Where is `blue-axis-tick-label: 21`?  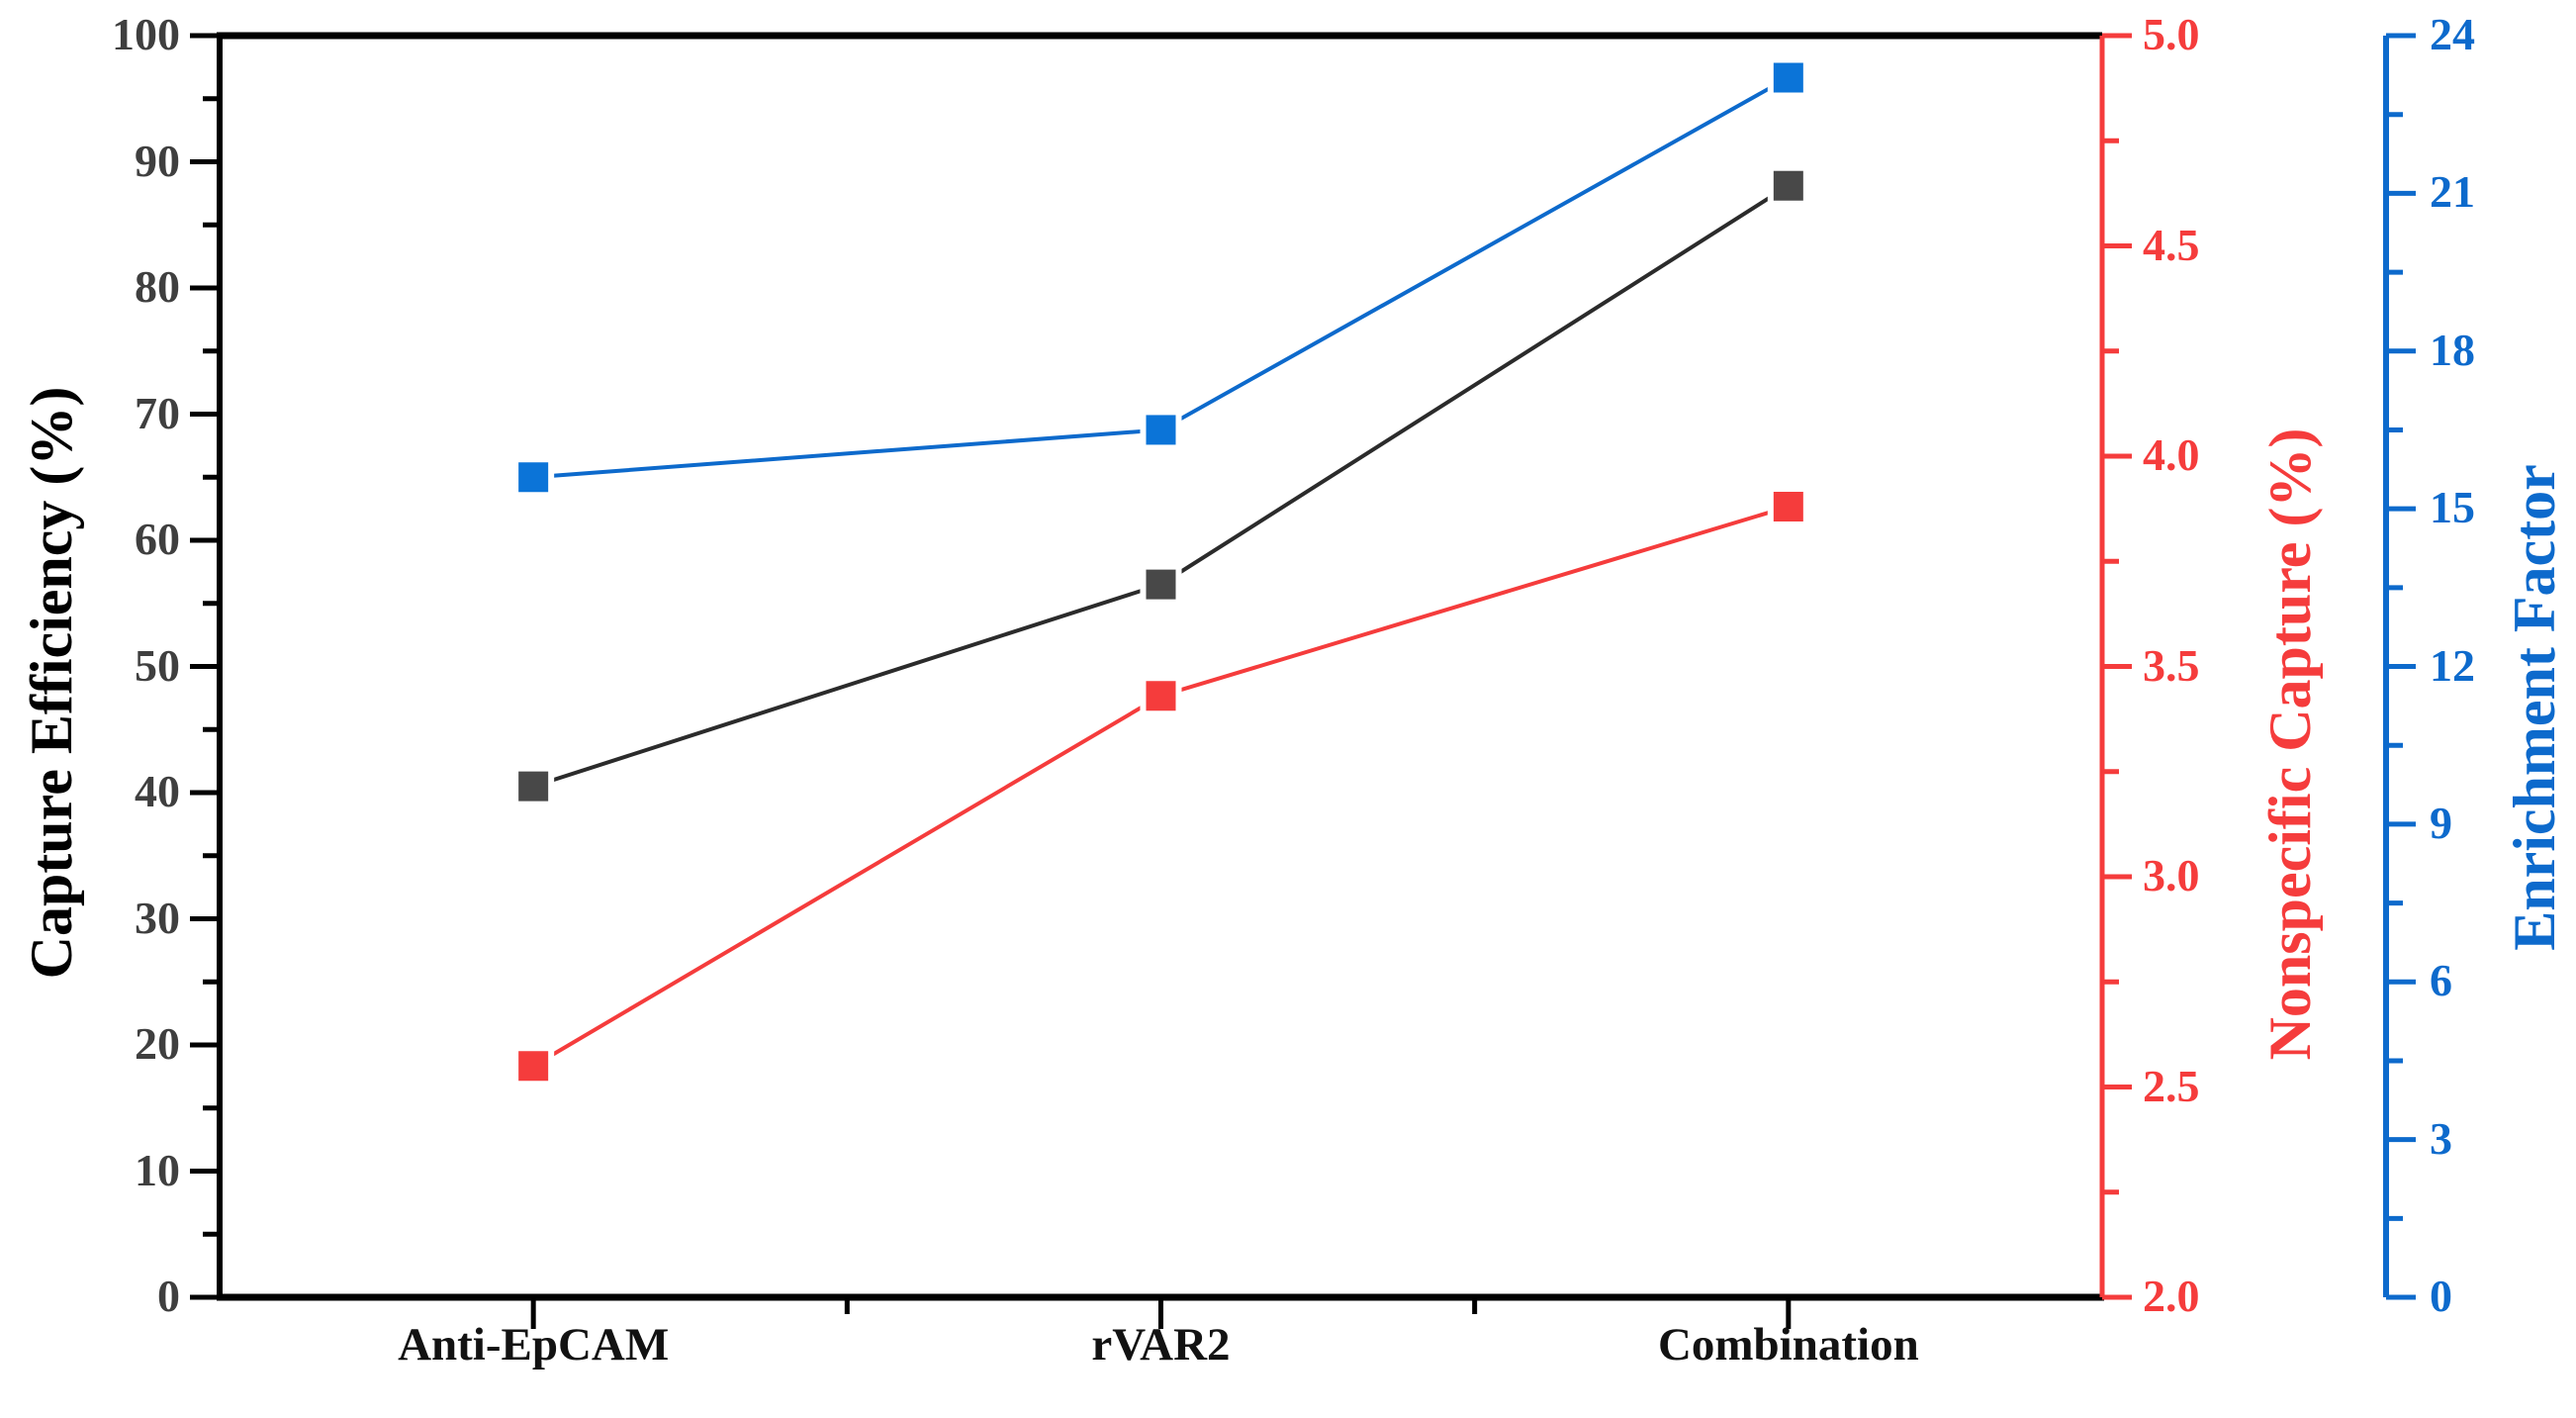
blue-axis-tick-label: 21 is located at coordinates (2453, 192).